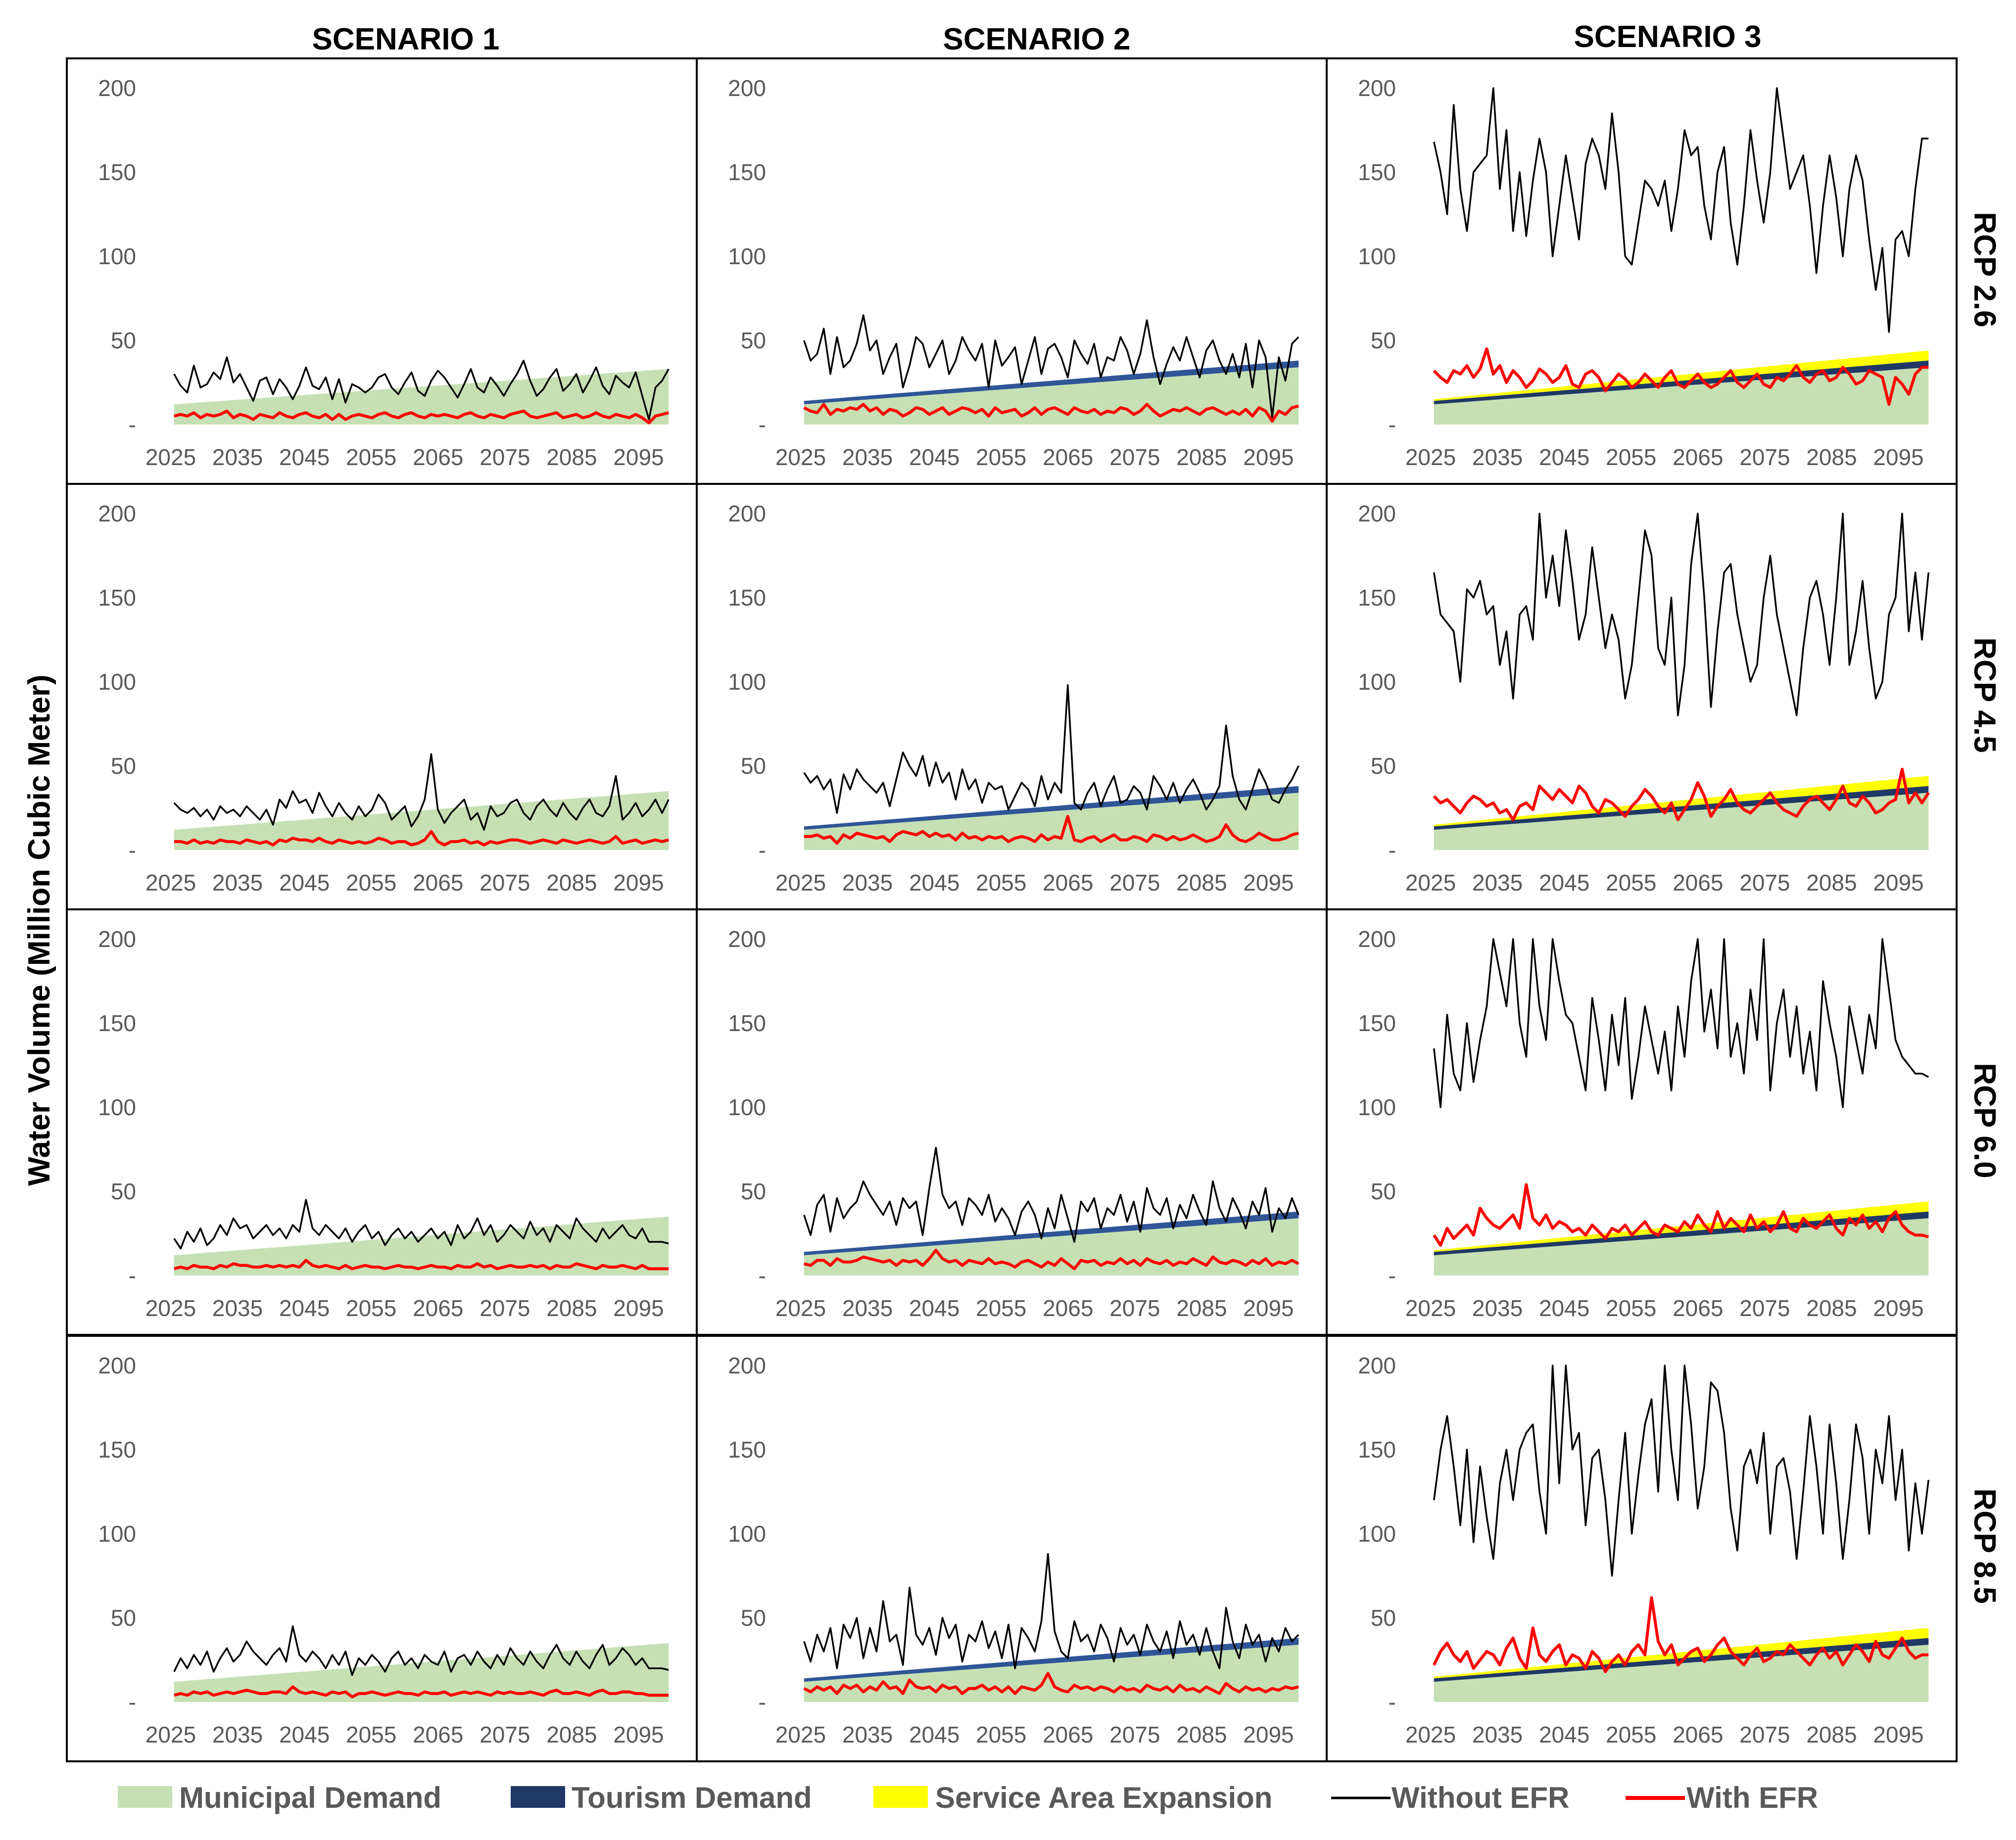  Describe the element at coordinates (1104, 1798) in the screenshot. I see `legend-label-service: Service Area Expansion` at that location.